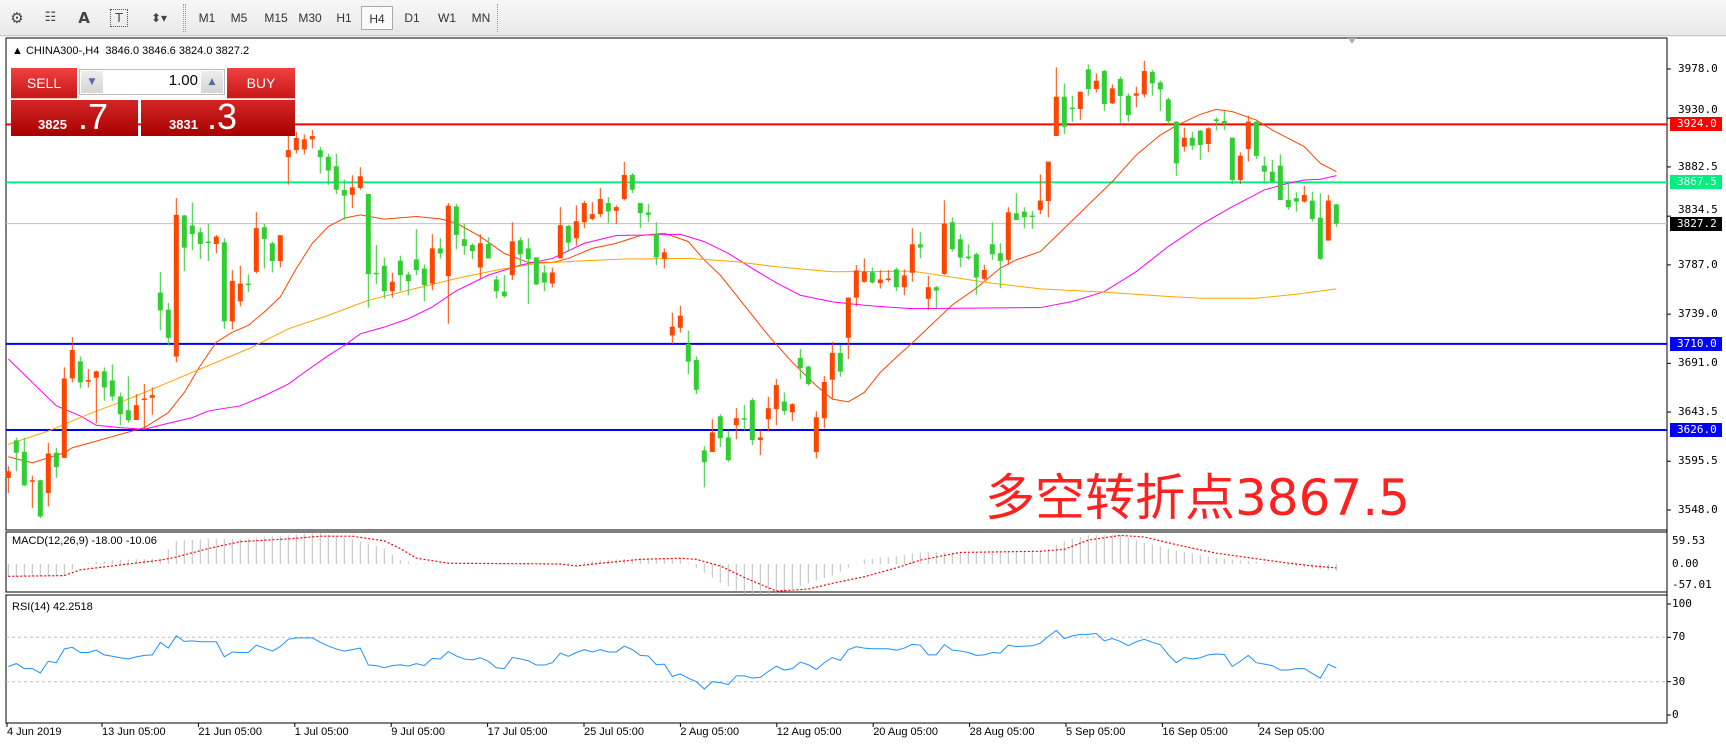 Image resolution: width=1726 pixels, height=750 pixels. Describe the element at coordinates (1698, 110) in the screenshot. I see `price-axis-label: 3930.0` at that location.